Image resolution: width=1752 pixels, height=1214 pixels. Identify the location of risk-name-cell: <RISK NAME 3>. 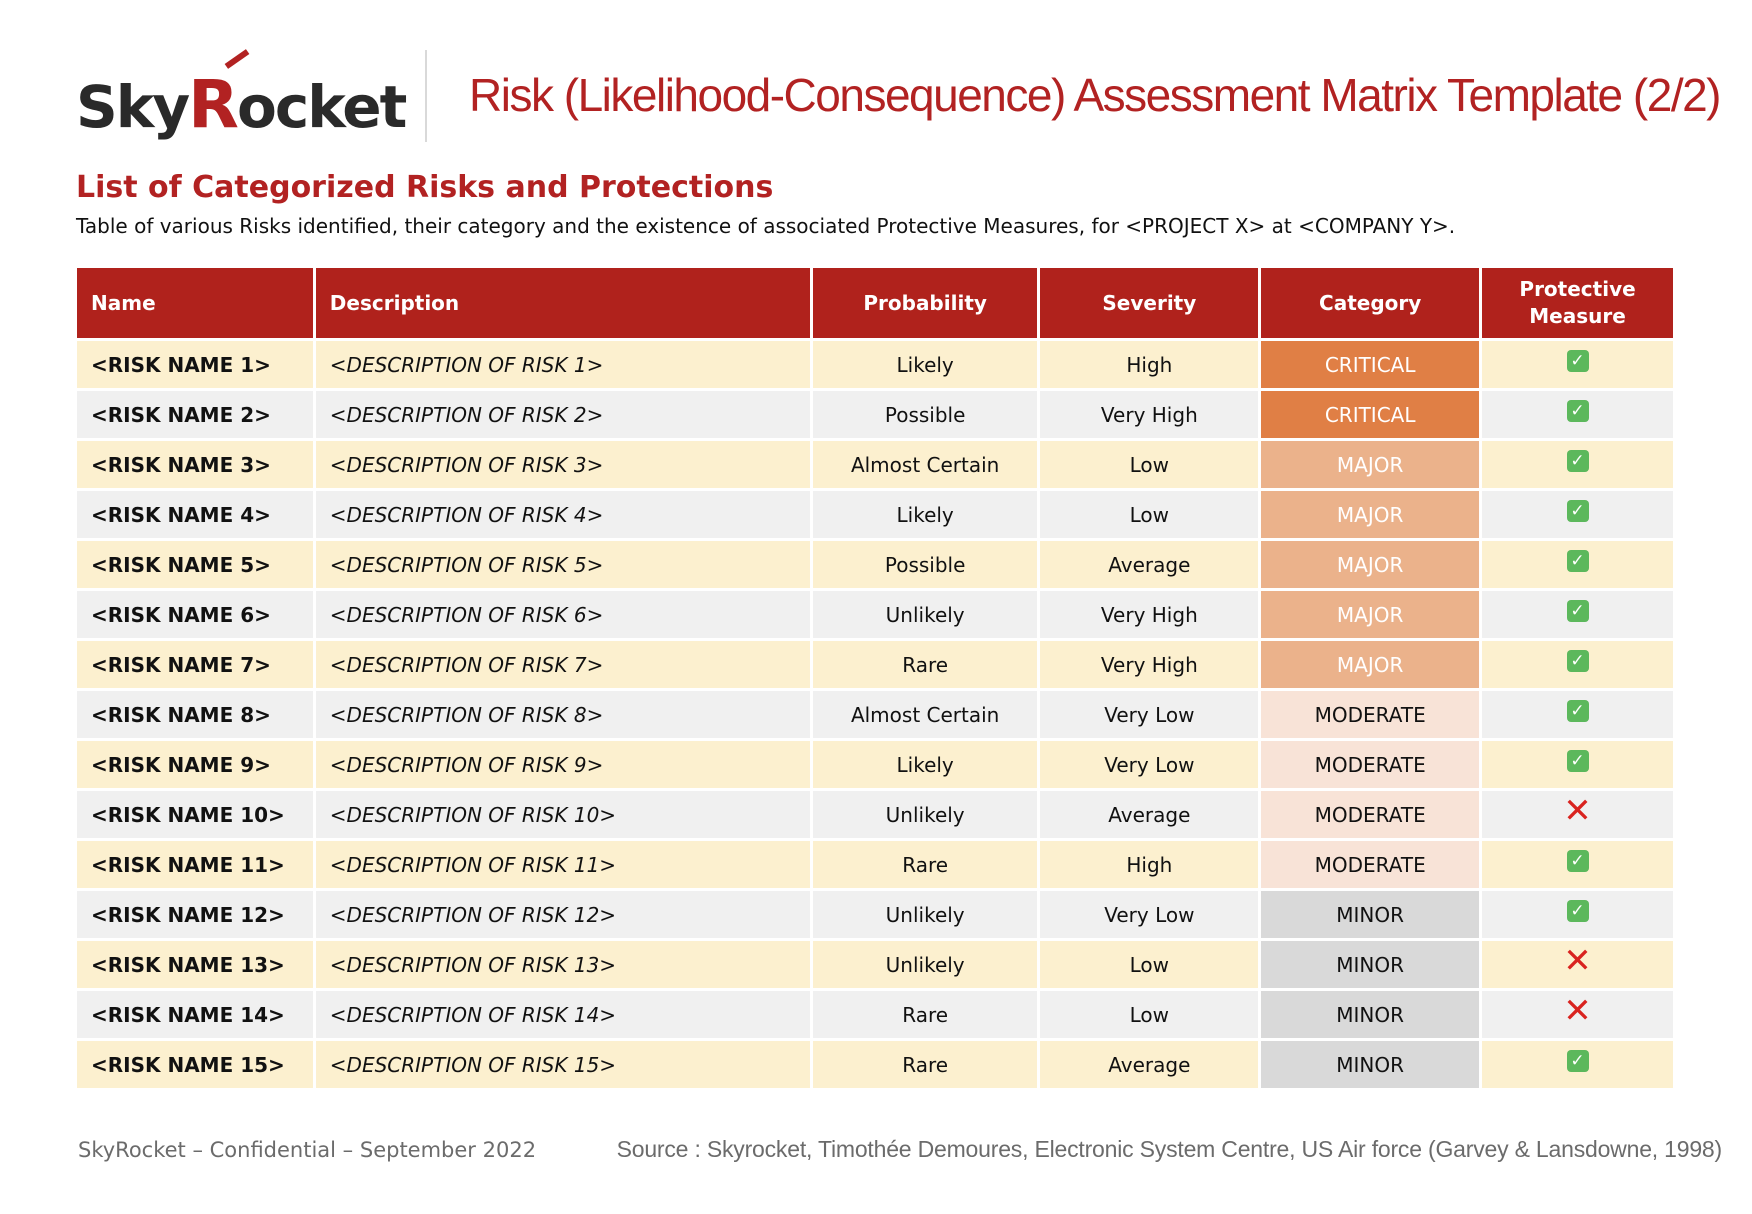
(195, 464).